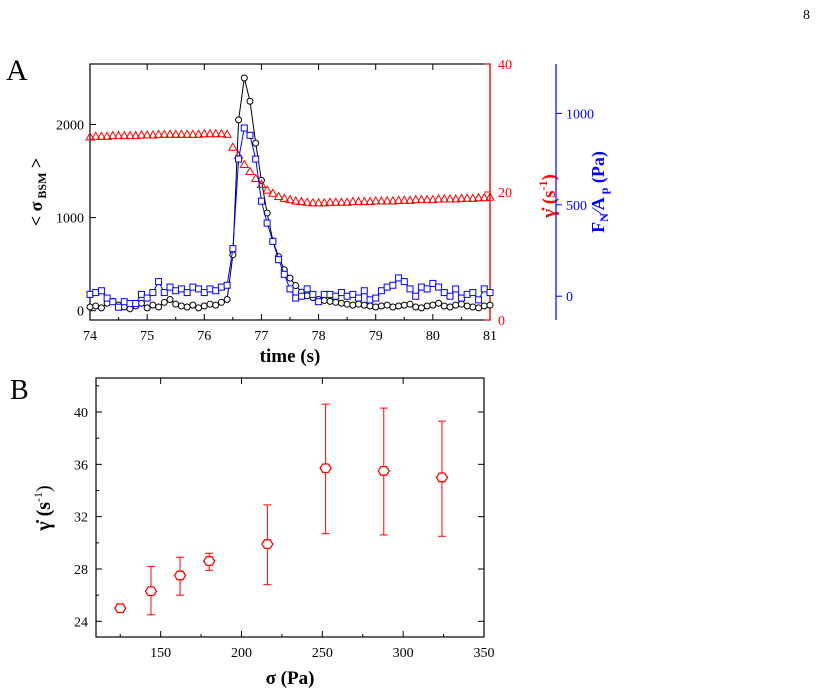 The width and height of the screenshot is (825, 694). I want to click on panel-a-right-red-tick-label: 40, so click(505, 65).